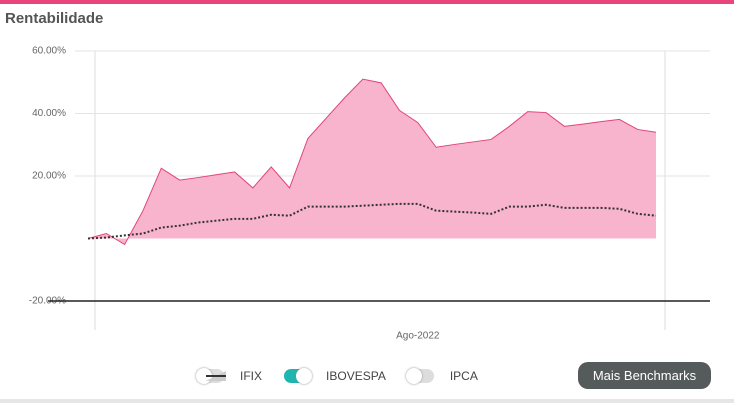 Image resolution: width=734 pixels, height=403 pixels. I want to click on y-tick-label: 40.00%, so click(49, 113).